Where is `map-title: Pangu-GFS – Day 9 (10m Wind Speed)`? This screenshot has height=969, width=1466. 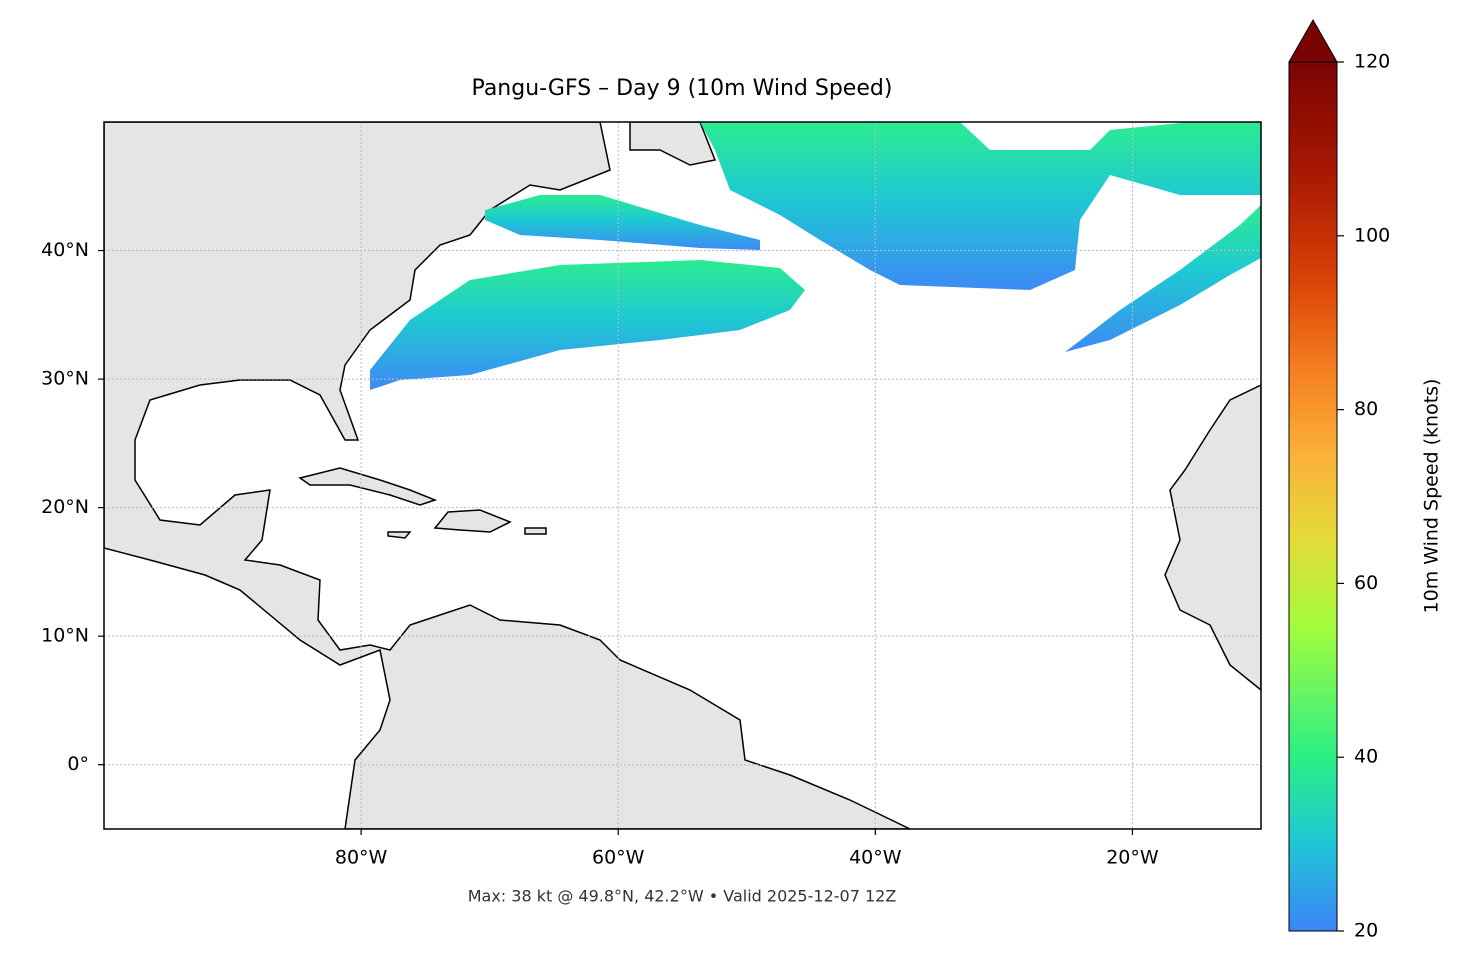
map-title: Pangu-GFS – Day 9 (10m Wind Speed) is located at coordinates (682, 88).